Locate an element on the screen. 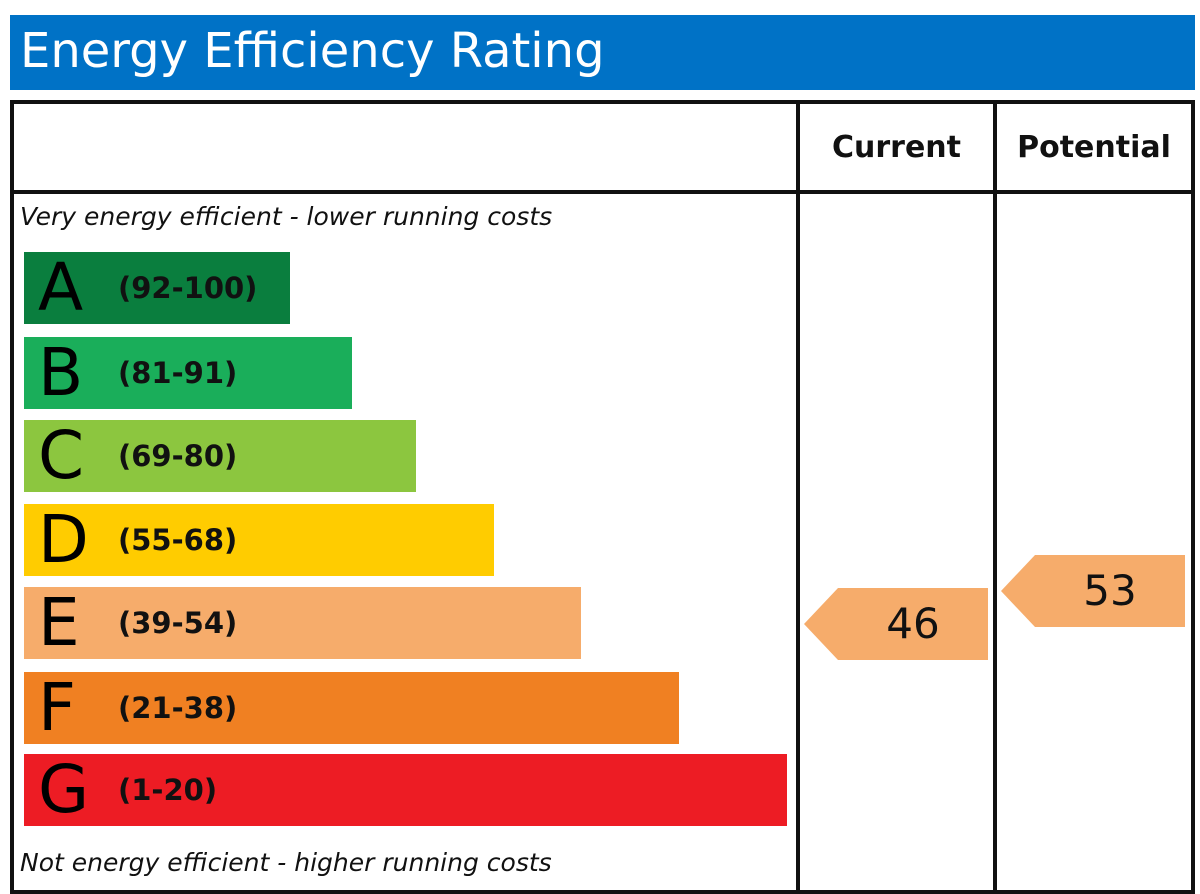 Image resolution: width=1200 pixels, height=894 pixels. potential-rating-arrow: 53 is located at coordinates (1093, 591).